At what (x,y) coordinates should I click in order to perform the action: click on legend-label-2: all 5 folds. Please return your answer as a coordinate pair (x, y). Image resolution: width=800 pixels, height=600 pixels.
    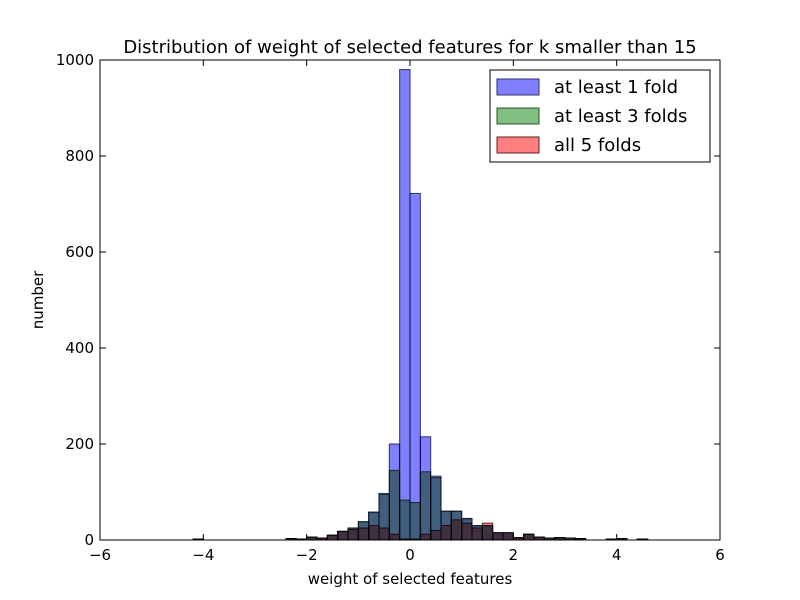
    Looking at the image, I should click on (597, 145).